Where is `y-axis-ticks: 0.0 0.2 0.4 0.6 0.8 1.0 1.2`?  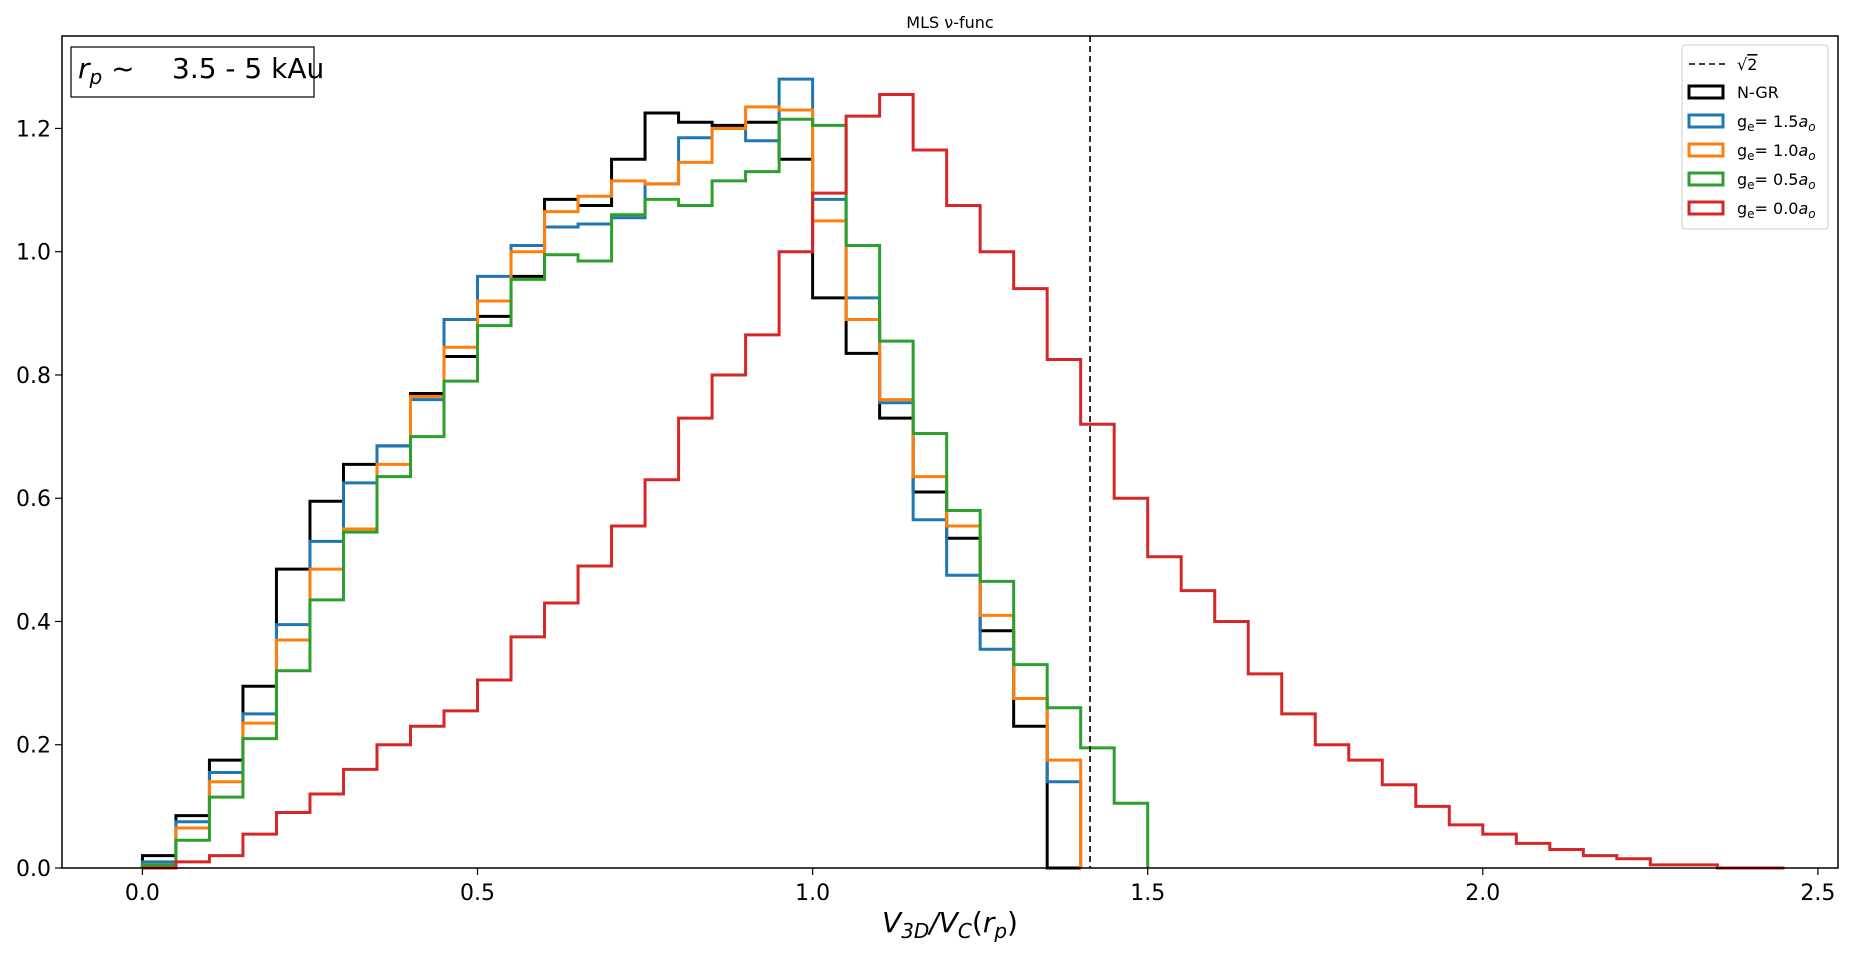 y-axis-ticks: 0.0 0.2 0.4 0.6 0.8 1.0 1.2 is located at coordinates (39, 499).